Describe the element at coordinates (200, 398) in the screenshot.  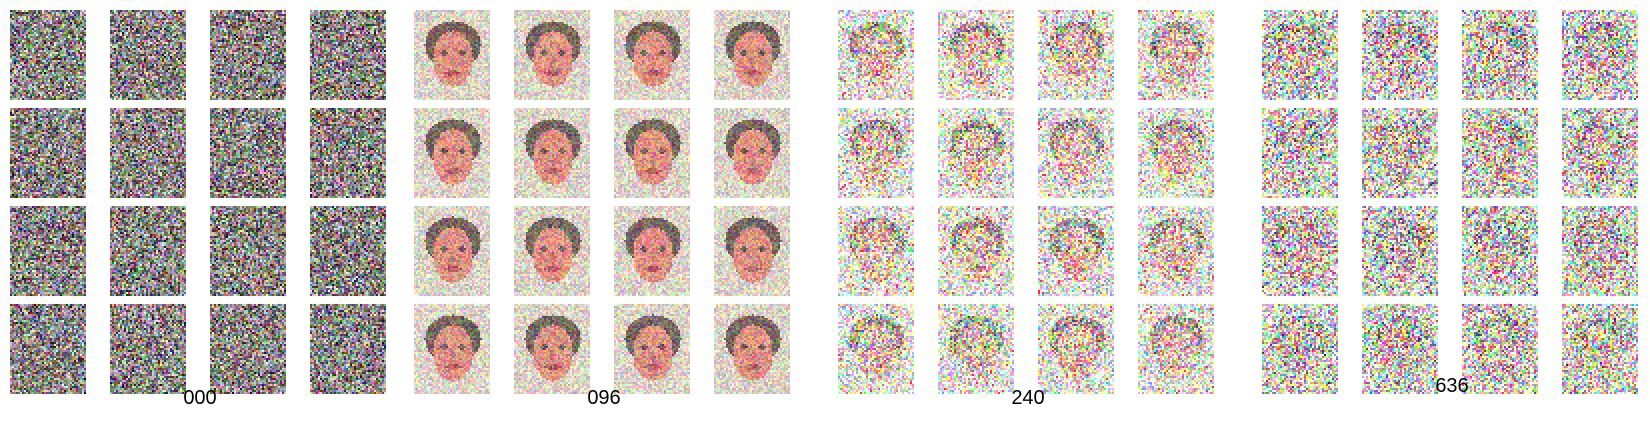
I see `panel-000-label: 000` at that location.